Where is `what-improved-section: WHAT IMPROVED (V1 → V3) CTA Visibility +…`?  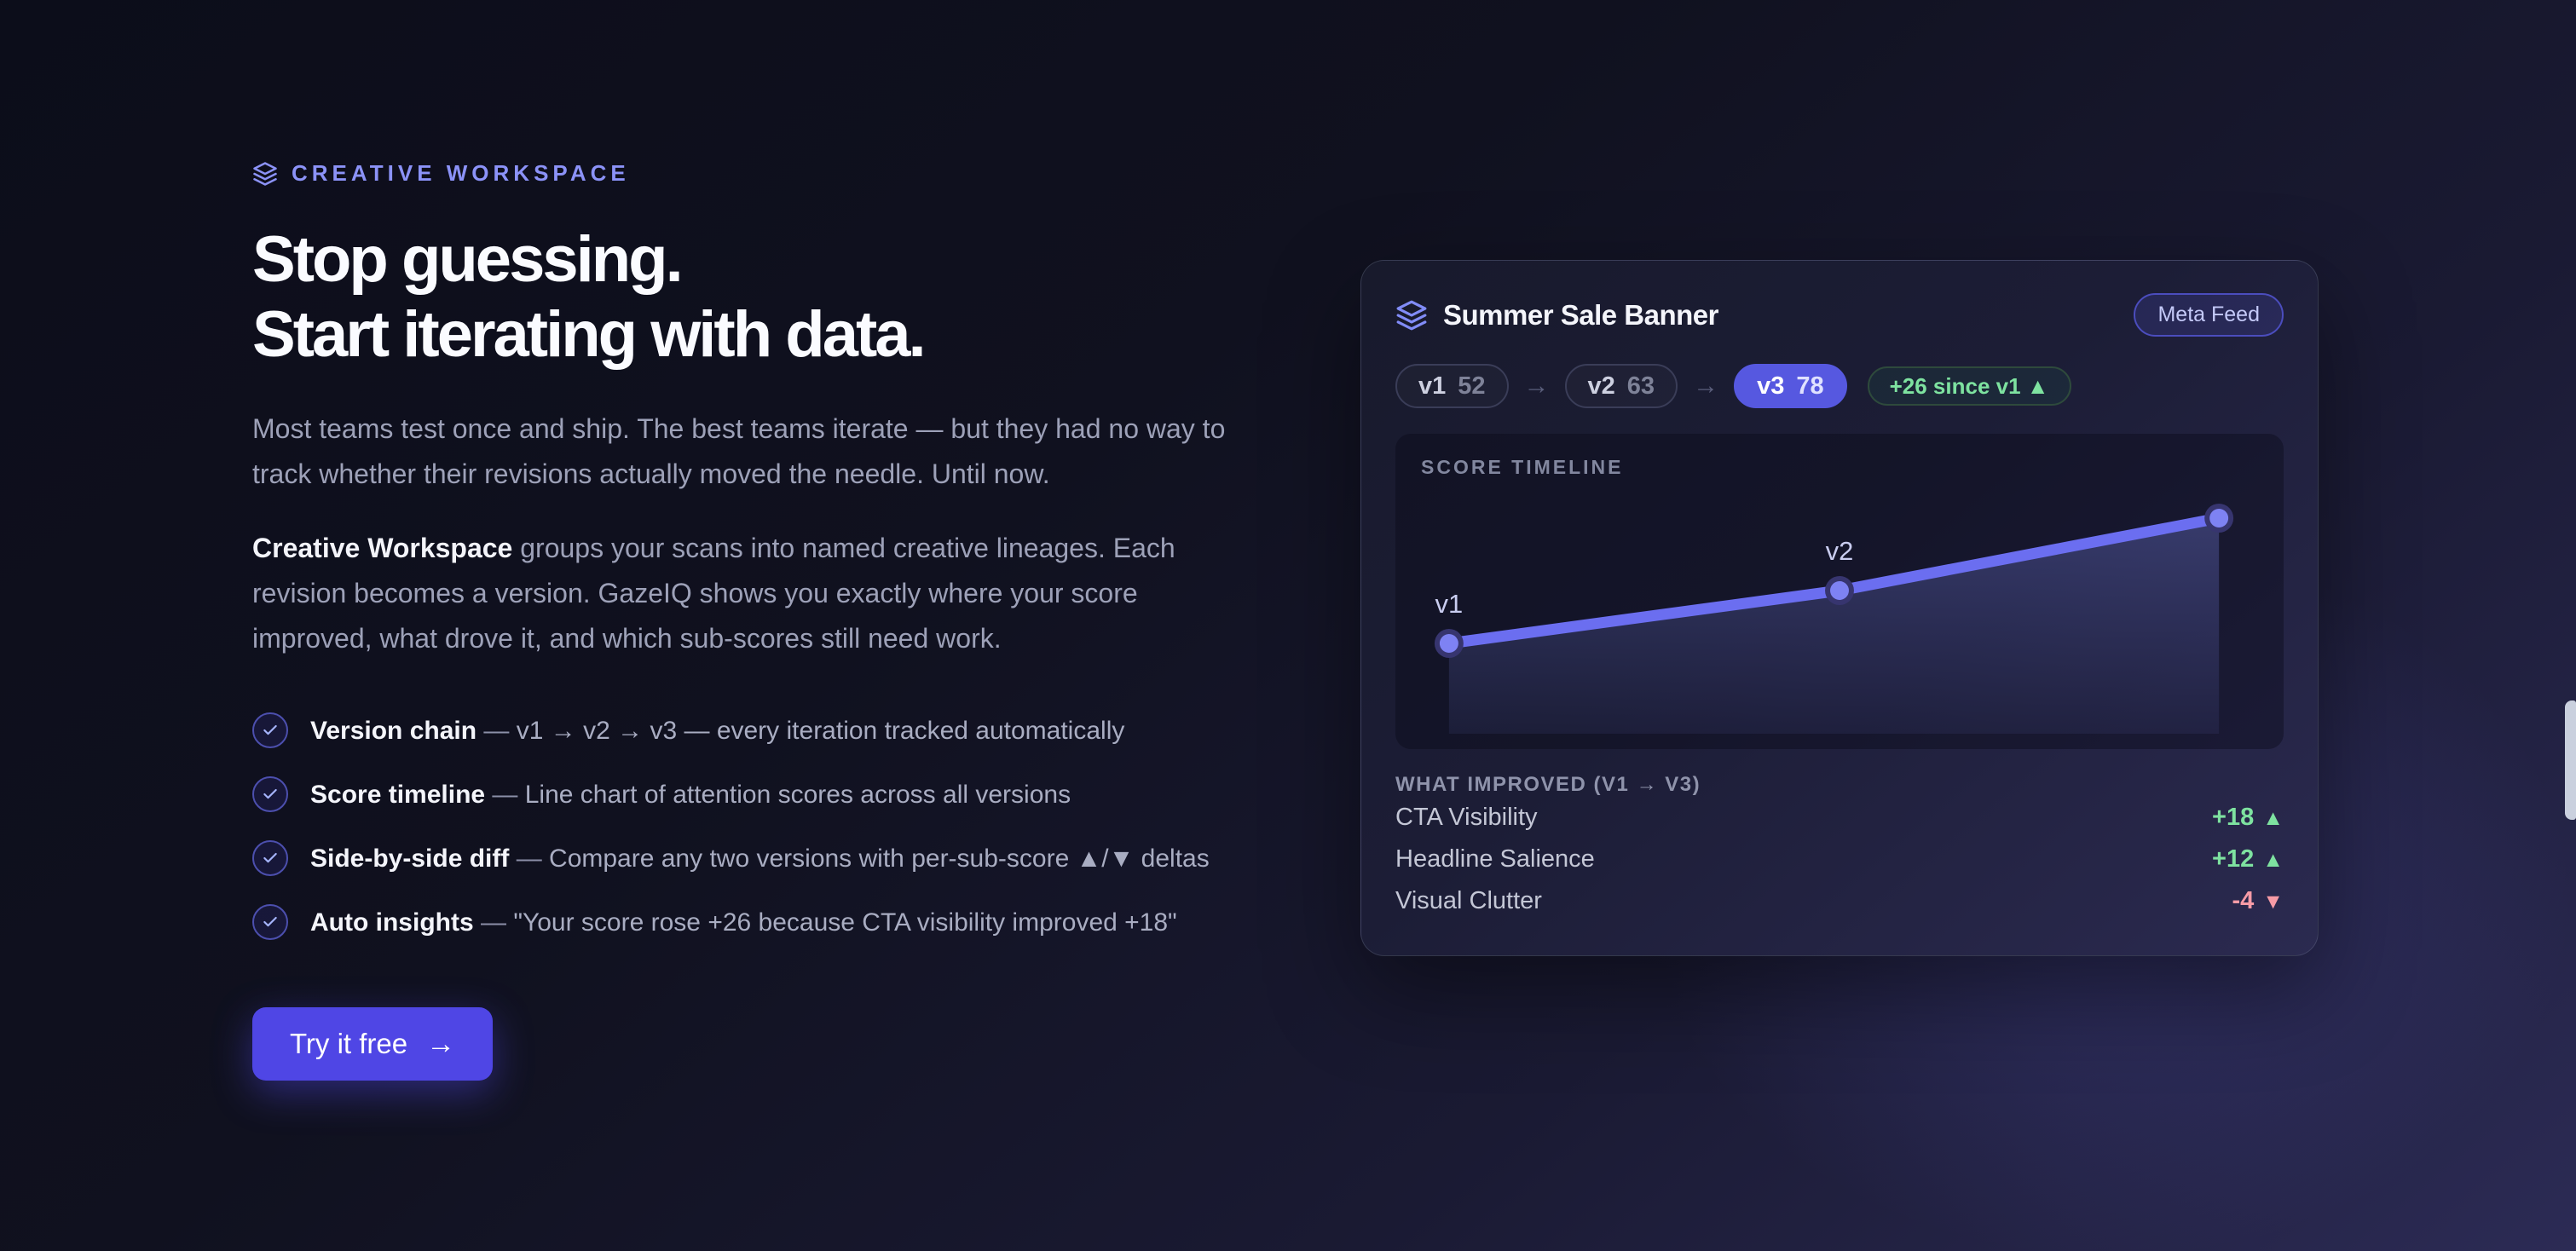 what-improved-section: WHAT IMPROVED (V1 → V3) CTA Visibility +… is located at coordinates (1839, 848).